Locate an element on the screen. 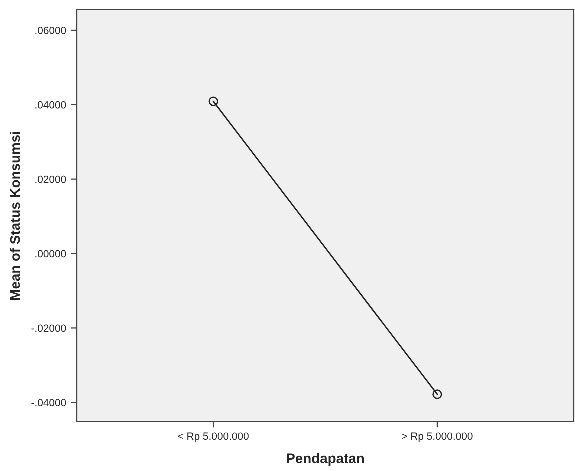  x-tick-label: < Rp 5.000.000 is located at coordinates (213, 437).